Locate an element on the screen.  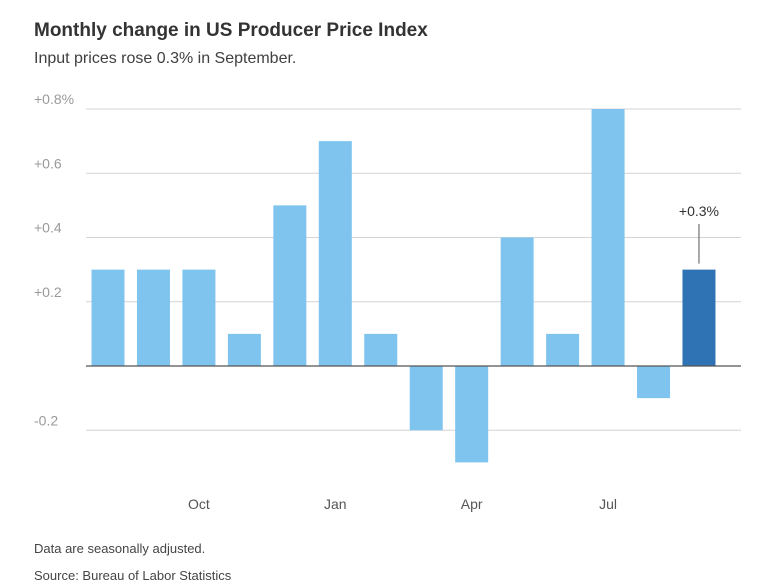
source-note: Source: Bureau of Labor Statistics is located at coordinates (133, 575).